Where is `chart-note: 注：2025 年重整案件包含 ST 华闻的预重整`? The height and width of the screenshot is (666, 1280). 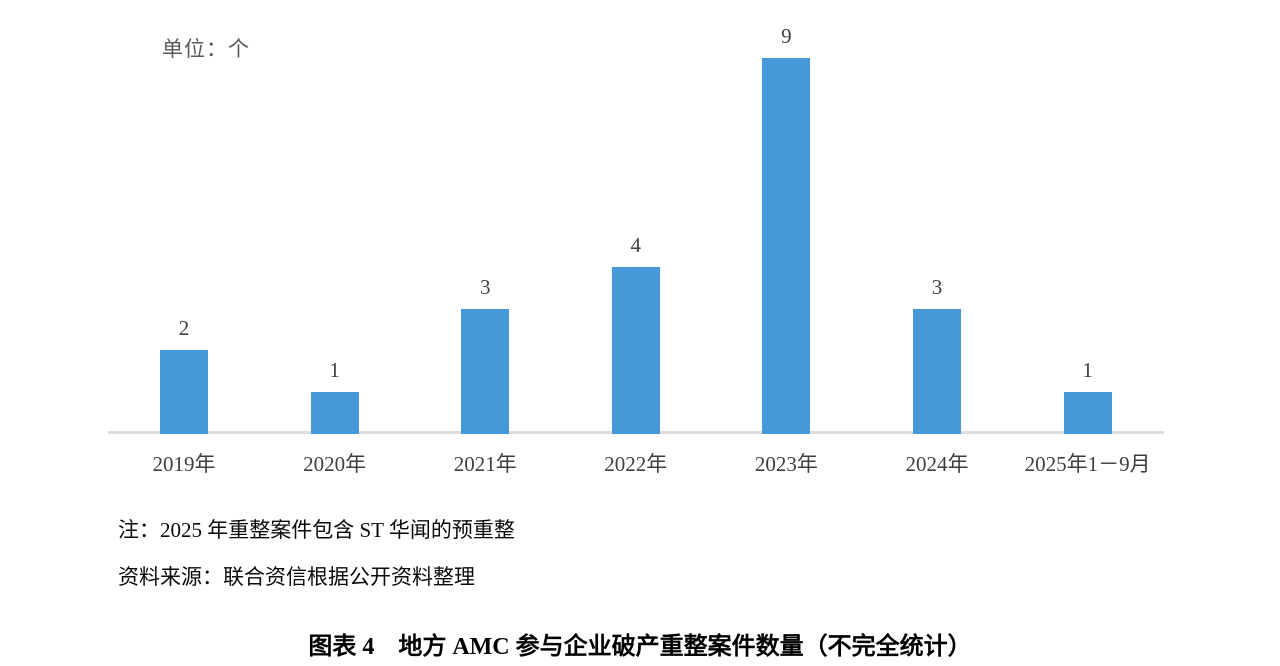
chart-note: 注：2025 年重整案件包含 ST 华闻的预重整 is located at coordinates (316, 530).